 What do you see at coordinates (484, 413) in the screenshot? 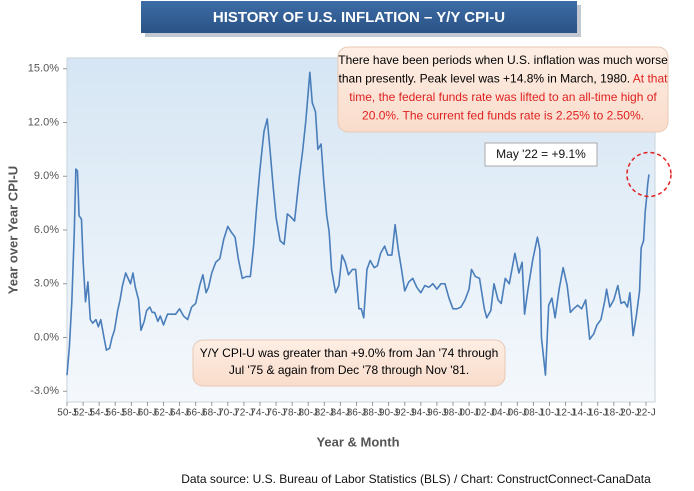
I see `x-tick-label: 02-J` at bounding box center [484, 413].